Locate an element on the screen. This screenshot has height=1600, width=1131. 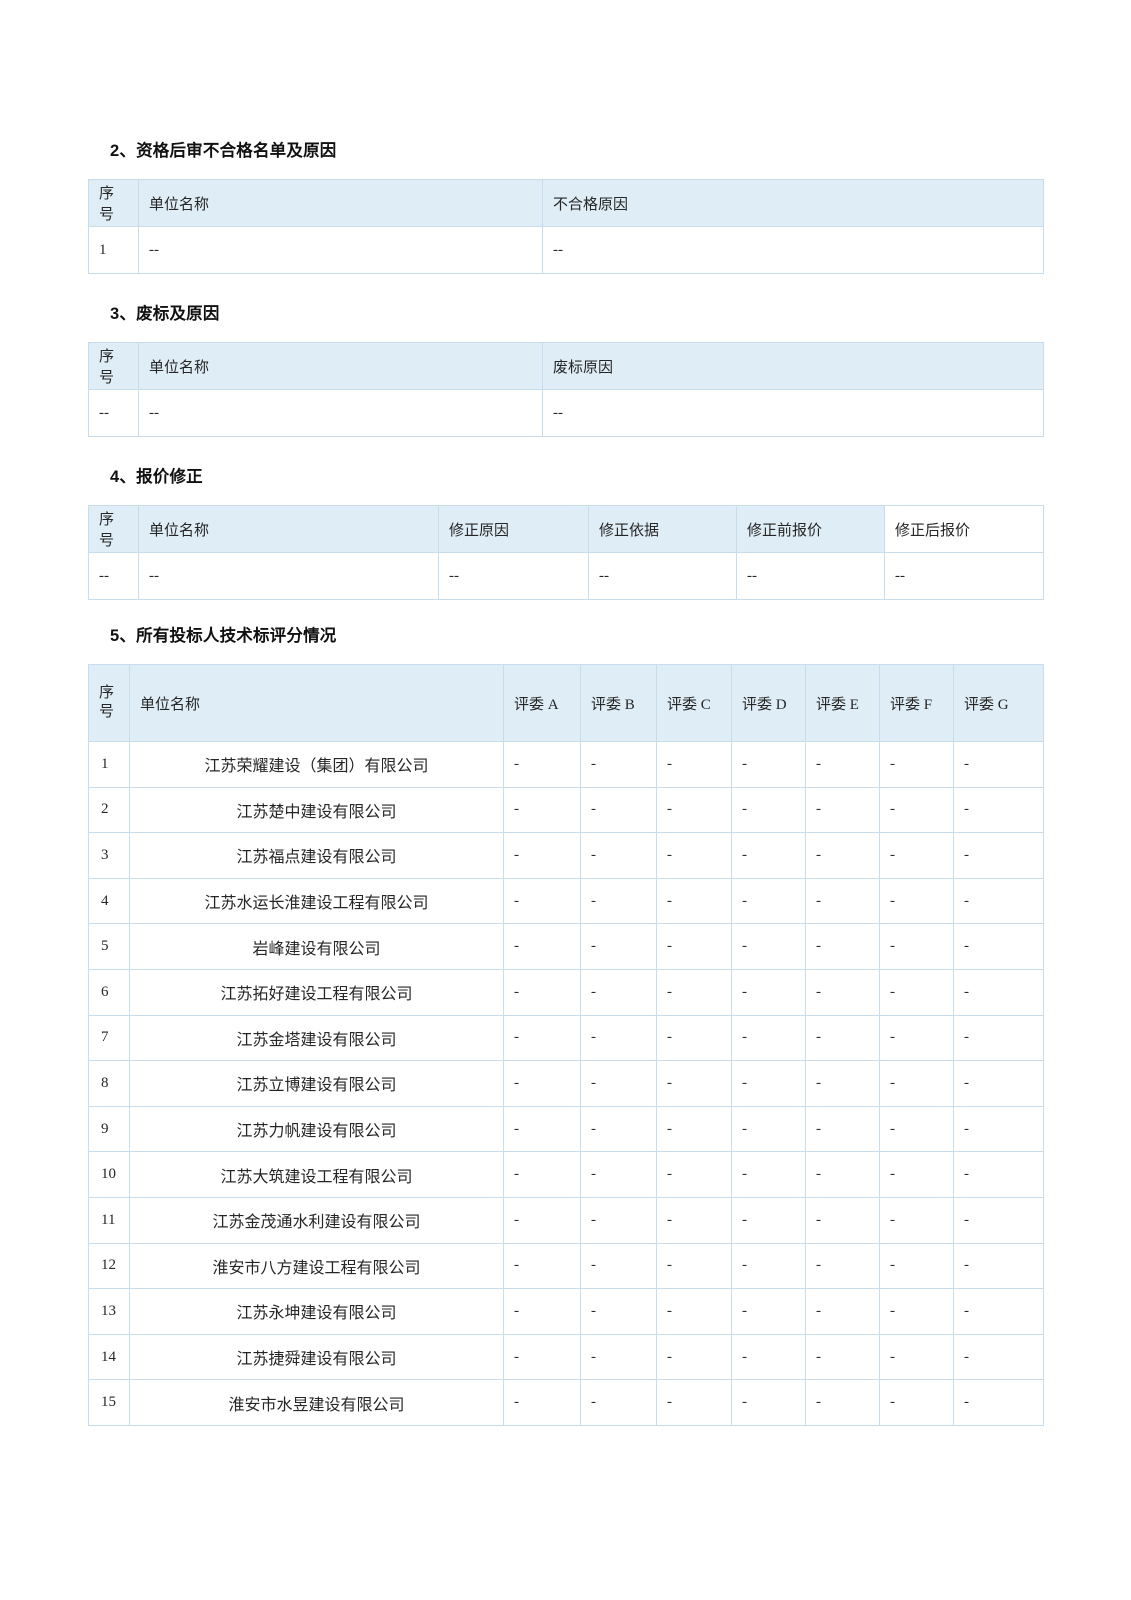
cell-index: 5 is located at coordinates (109, 946).